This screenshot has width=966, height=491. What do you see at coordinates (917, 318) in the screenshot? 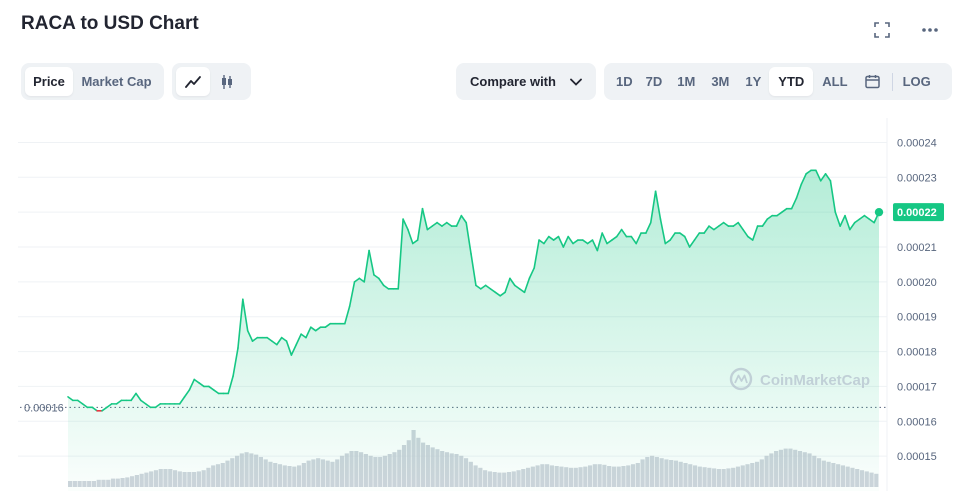
I see `y-tick-label: 0.00019` at bounding box center [917, 318].